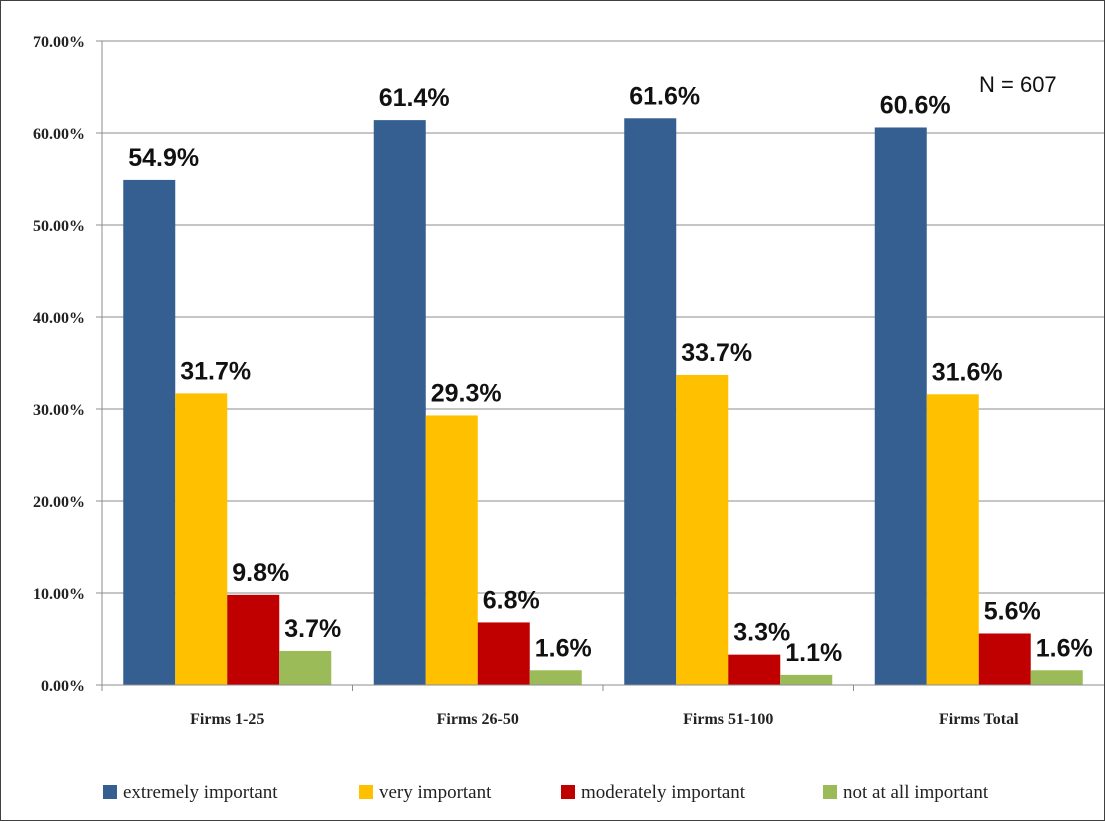 Image resolution: width=1105 pixels, height=821 pixels. Describe the element at coordinates (466, 393) in the screenshot. I see `data-label-very-important-firms-26-50: 29.3%` at that location.